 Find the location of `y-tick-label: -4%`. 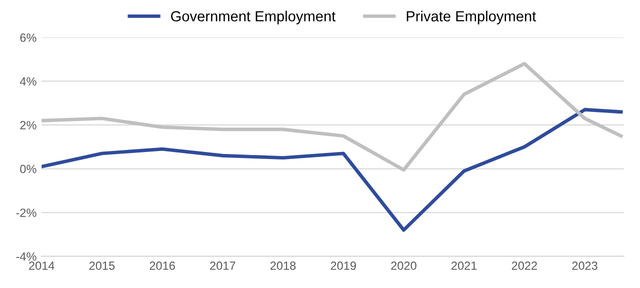

y-tick-label: -4% is located at coordinates (26, 256).